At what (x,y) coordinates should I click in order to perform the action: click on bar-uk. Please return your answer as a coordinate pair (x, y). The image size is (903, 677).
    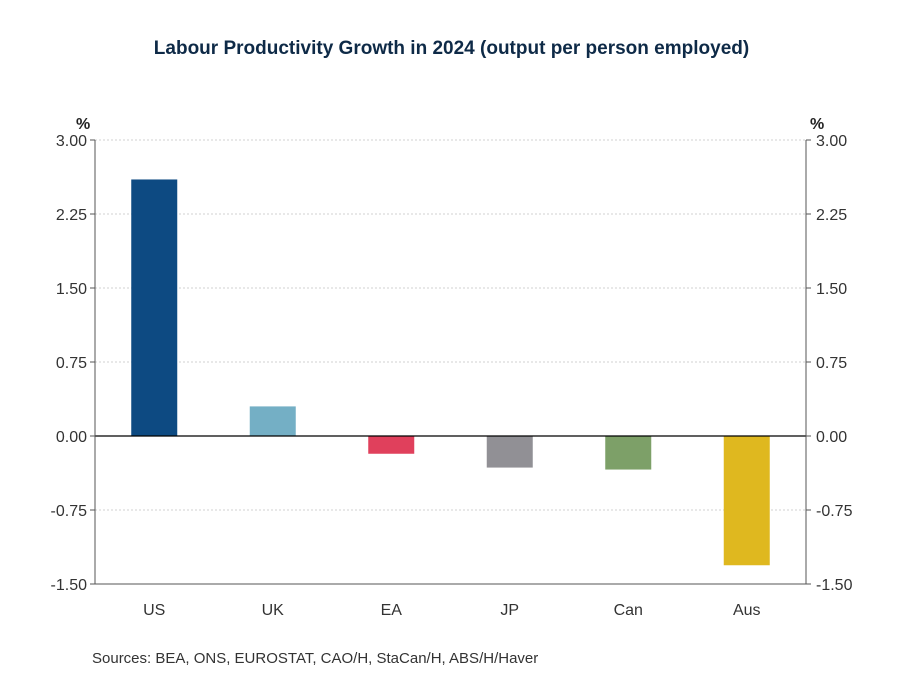
    Looking at the image, I should click on (272, 421).